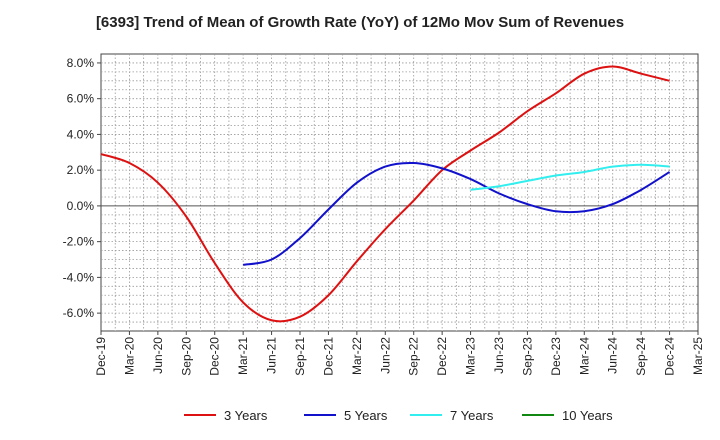 This screenshot has width=720, height=440. What do you see at coordinates (300, 356) in the screenshot?
I see `x-tick-label: Sep-21` at bounding box center [300, 356].